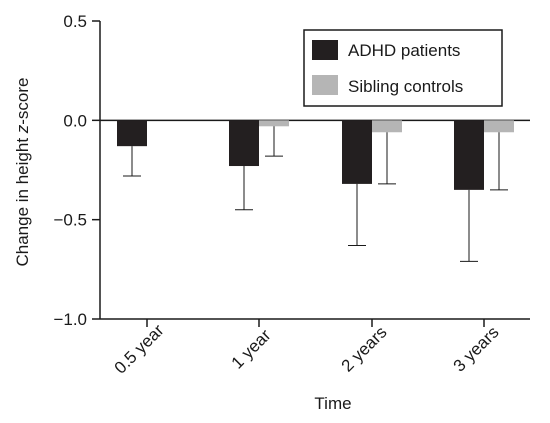 This screenshot has height=423, width=550. What do you see at coordinates (403, 68) in the screenshot?
I see `legend: ADHD patients Sibling controls` at bounding box center [403, 68].